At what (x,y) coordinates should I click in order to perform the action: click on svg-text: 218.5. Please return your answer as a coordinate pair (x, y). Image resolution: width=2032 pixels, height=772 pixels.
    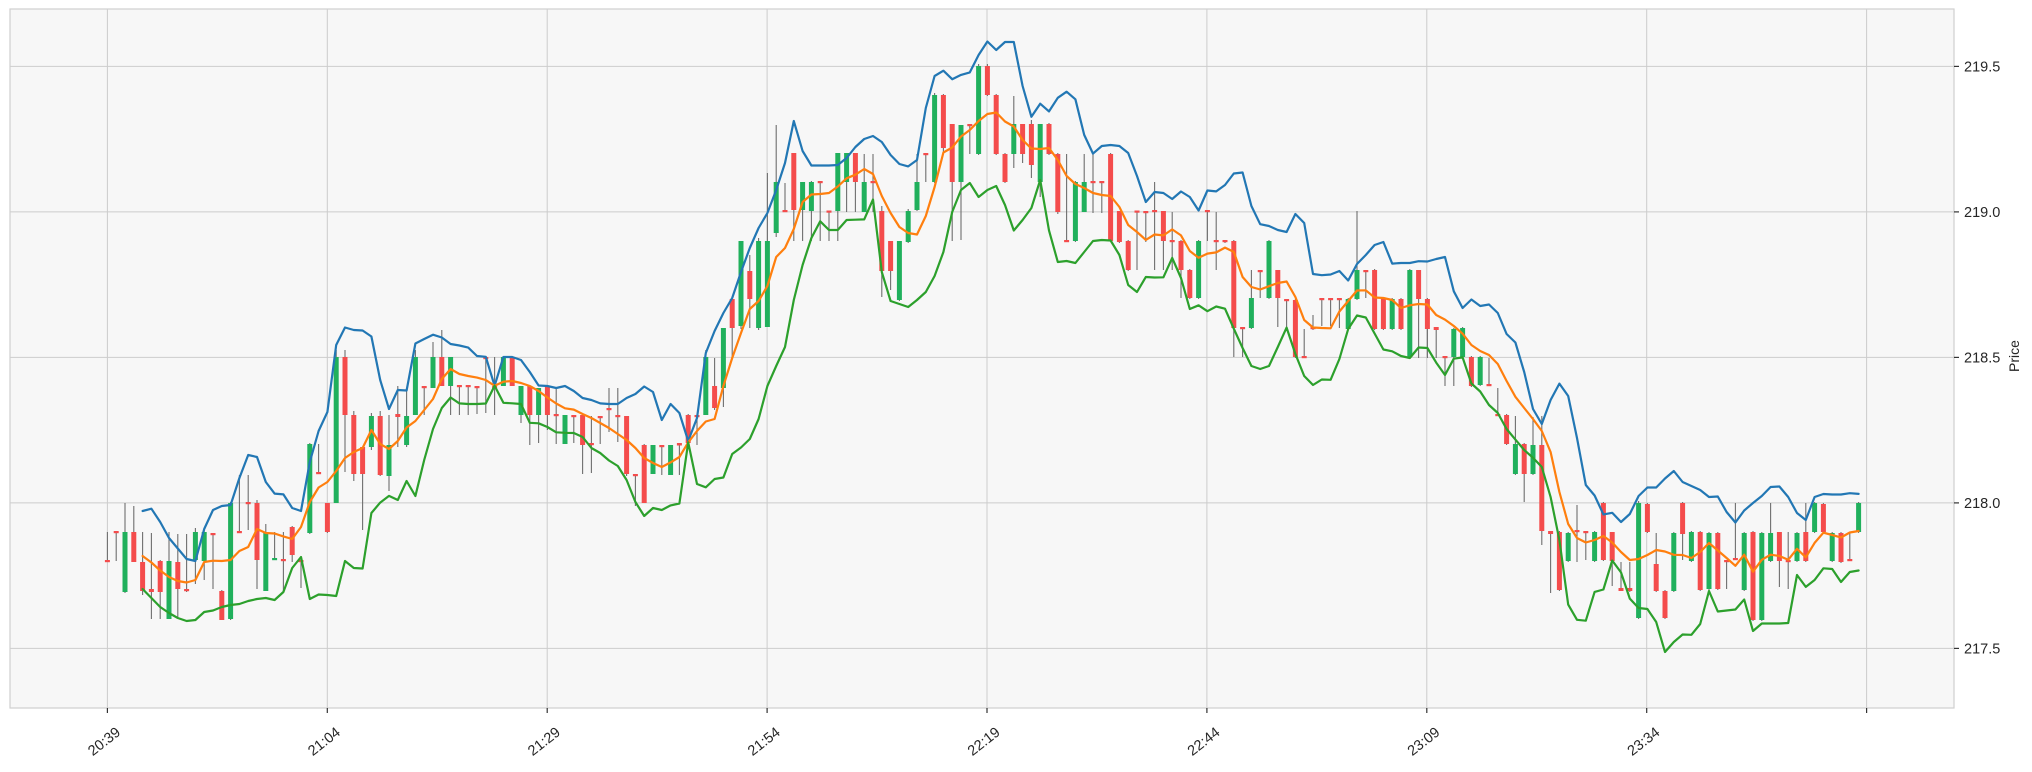
    Looking at the image, I should click on (1982, 358).